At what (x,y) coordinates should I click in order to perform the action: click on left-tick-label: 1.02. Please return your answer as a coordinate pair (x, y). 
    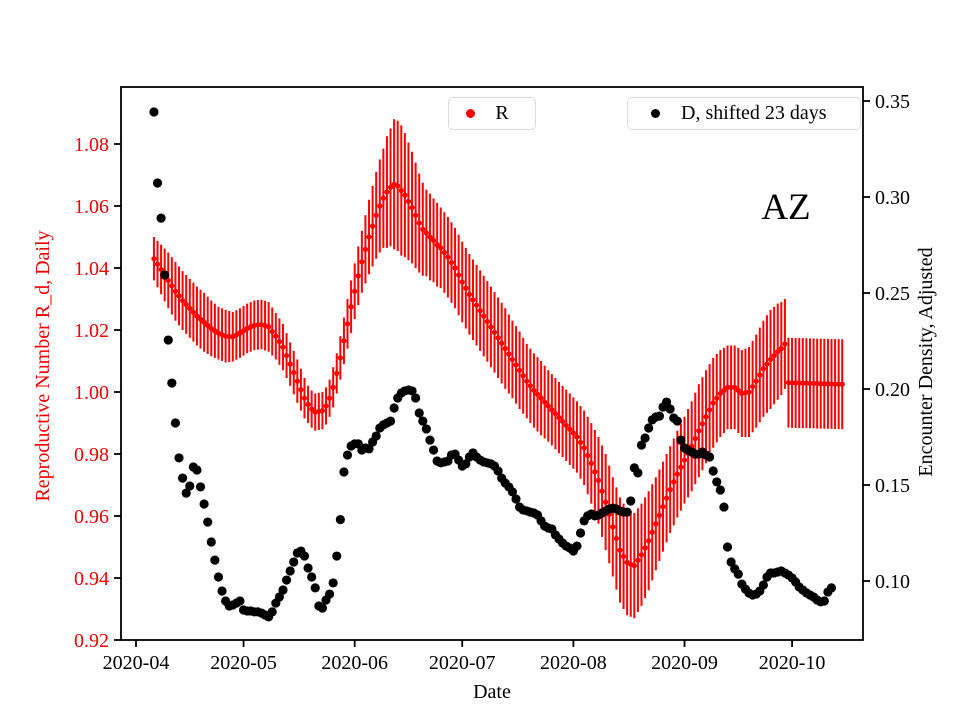
    Looking at the image, I should click on (91, 331).